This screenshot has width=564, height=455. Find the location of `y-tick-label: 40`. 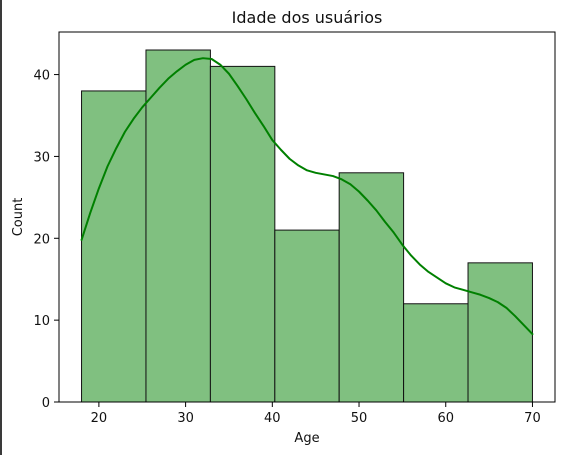

y-tick-label: 40 is located at coordinates (41, 76).